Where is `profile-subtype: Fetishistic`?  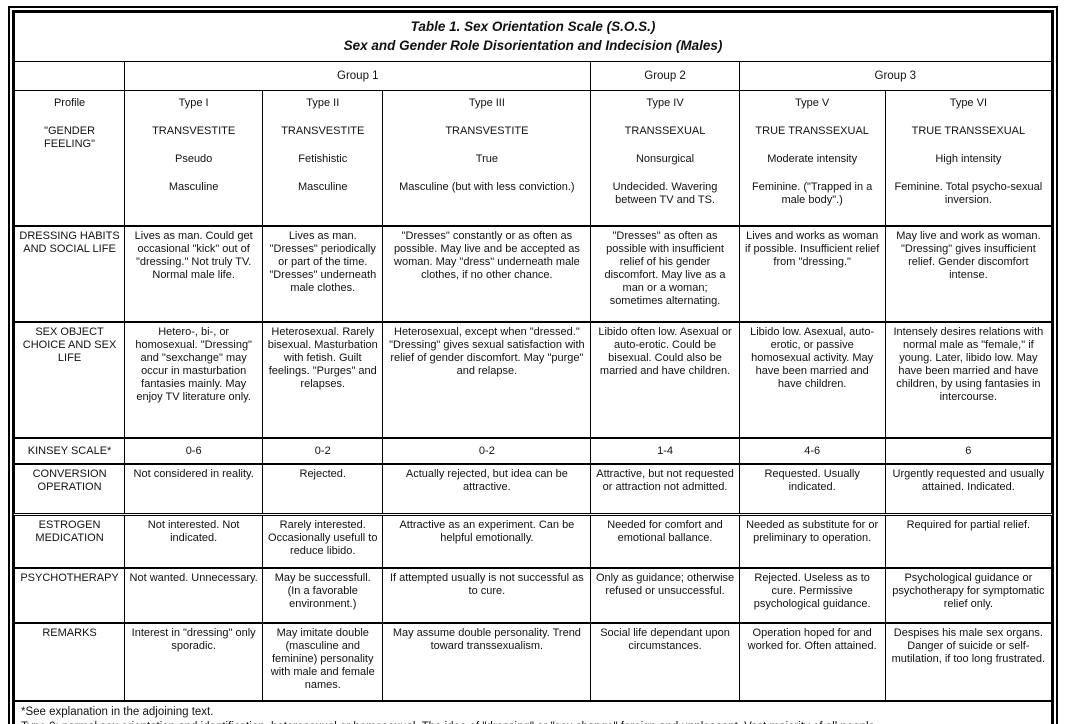
profile-subtype: Fetishistic is located at coordinates (323, 159).